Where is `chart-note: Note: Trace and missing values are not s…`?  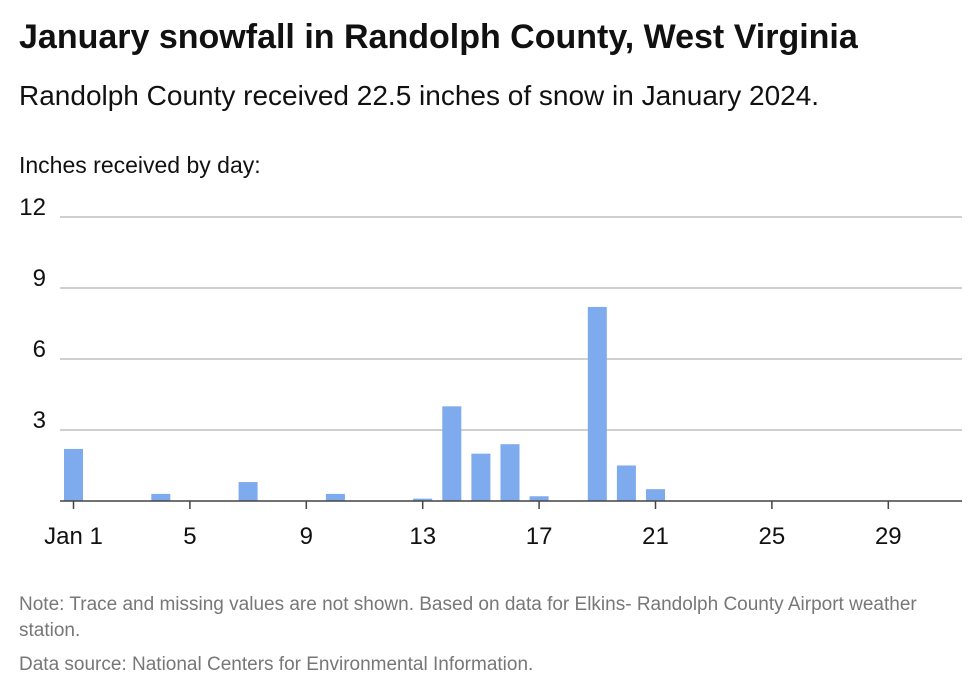
chart-note: Note: Trace and missing values are not s… is located at coordinates (468, 617).